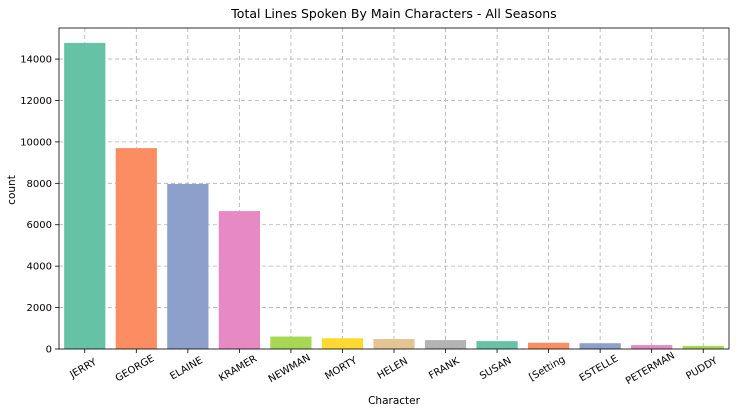  I want to click on bar-newman, so click(291, 342).